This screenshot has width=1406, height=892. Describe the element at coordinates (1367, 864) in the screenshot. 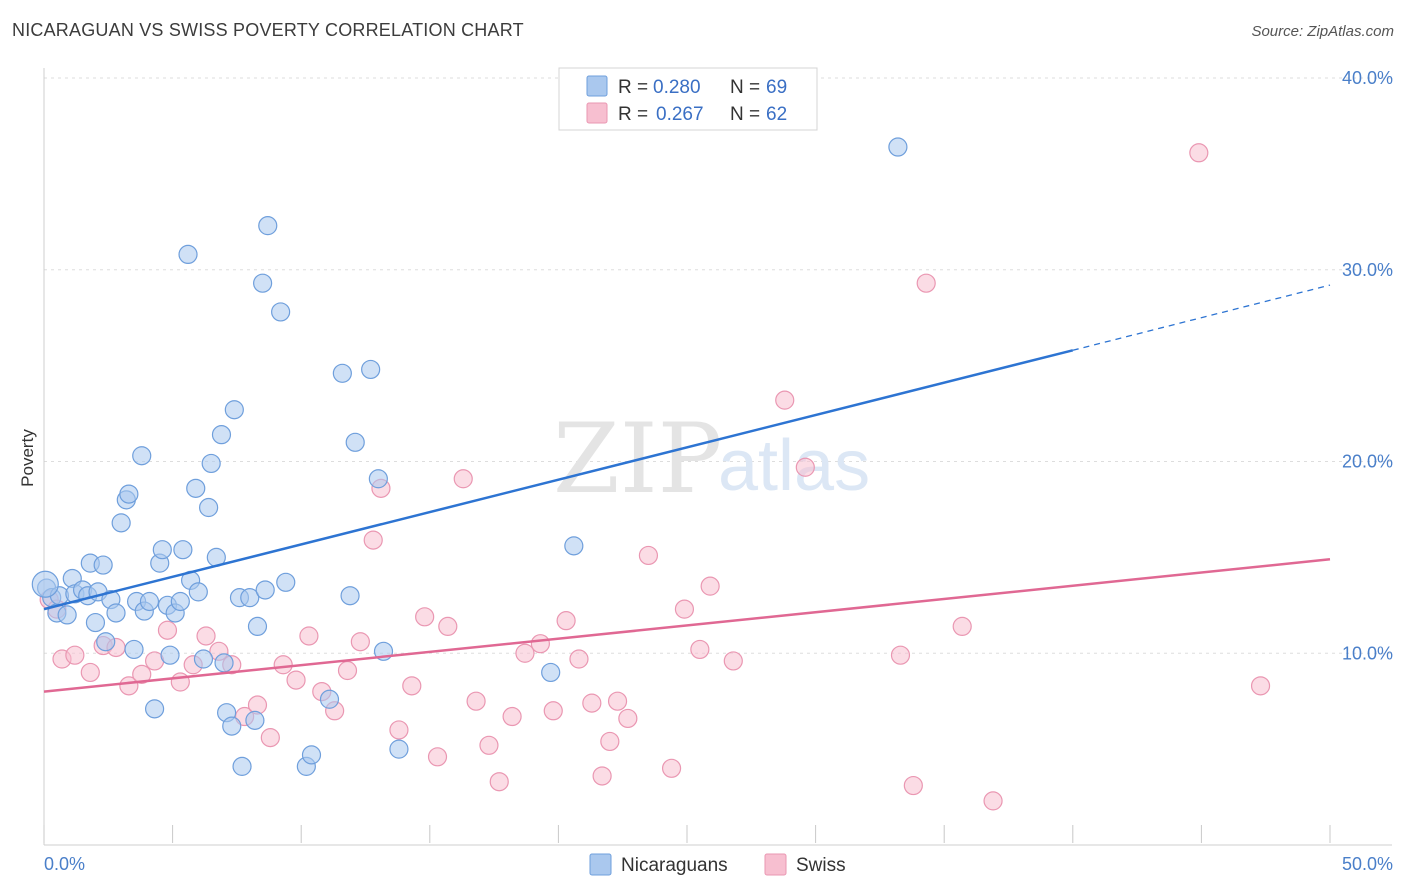

I see `x-tick-label-max: 50.0%` at that location.